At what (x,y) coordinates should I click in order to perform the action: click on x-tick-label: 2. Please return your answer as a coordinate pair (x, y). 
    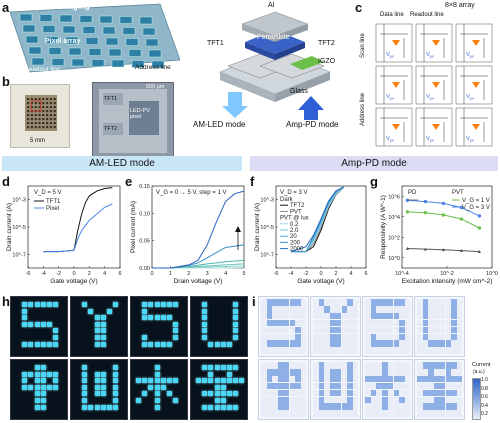
    Looking at the image, I should click on (335, 274).